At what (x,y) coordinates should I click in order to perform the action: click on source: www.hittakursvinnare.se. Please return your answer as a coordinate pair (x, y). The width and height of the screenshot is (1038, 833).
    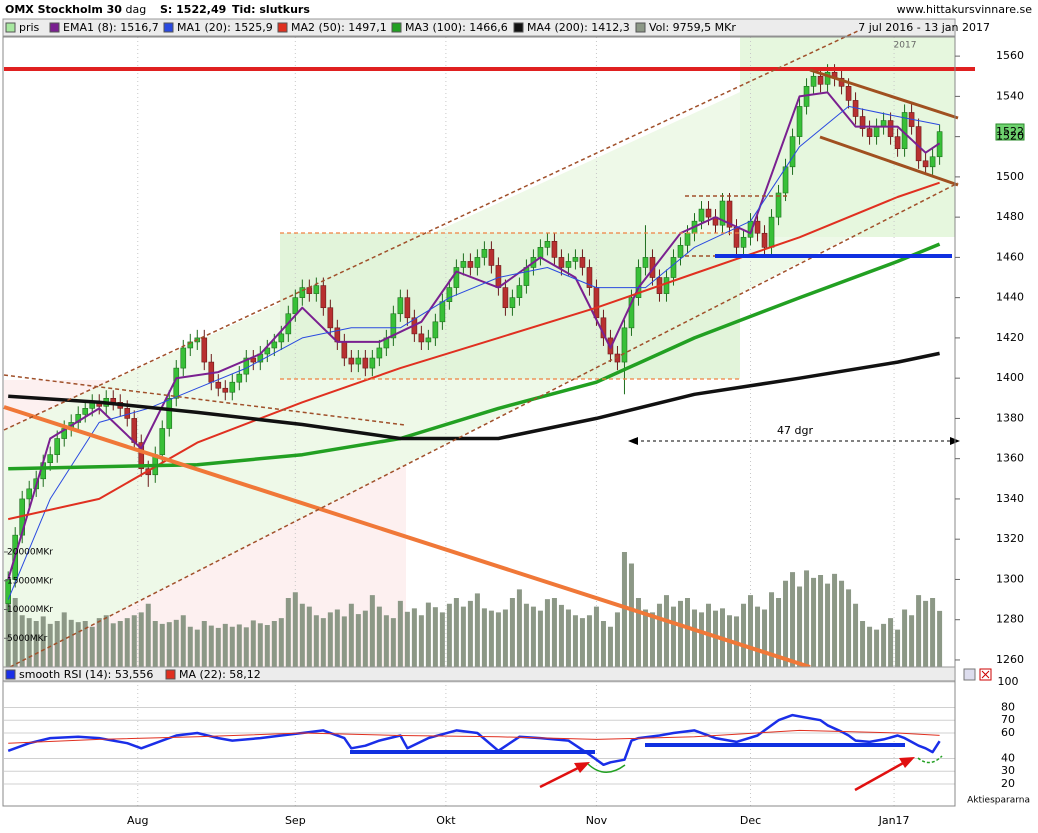
    Looking at the image, I should click on (965, 9).